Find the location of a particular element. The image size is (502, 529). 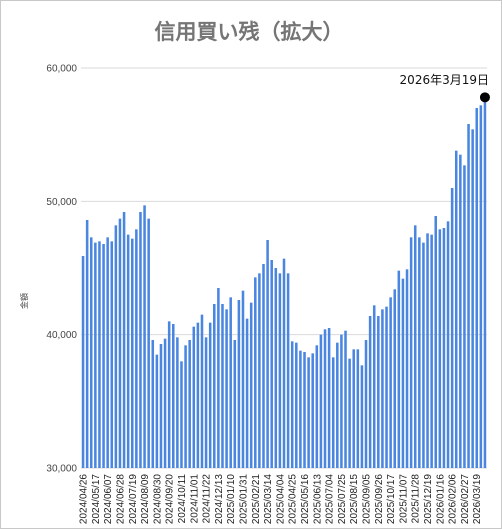

x-tick-label: 2024/07/19 is located at coordinates (133, 499).